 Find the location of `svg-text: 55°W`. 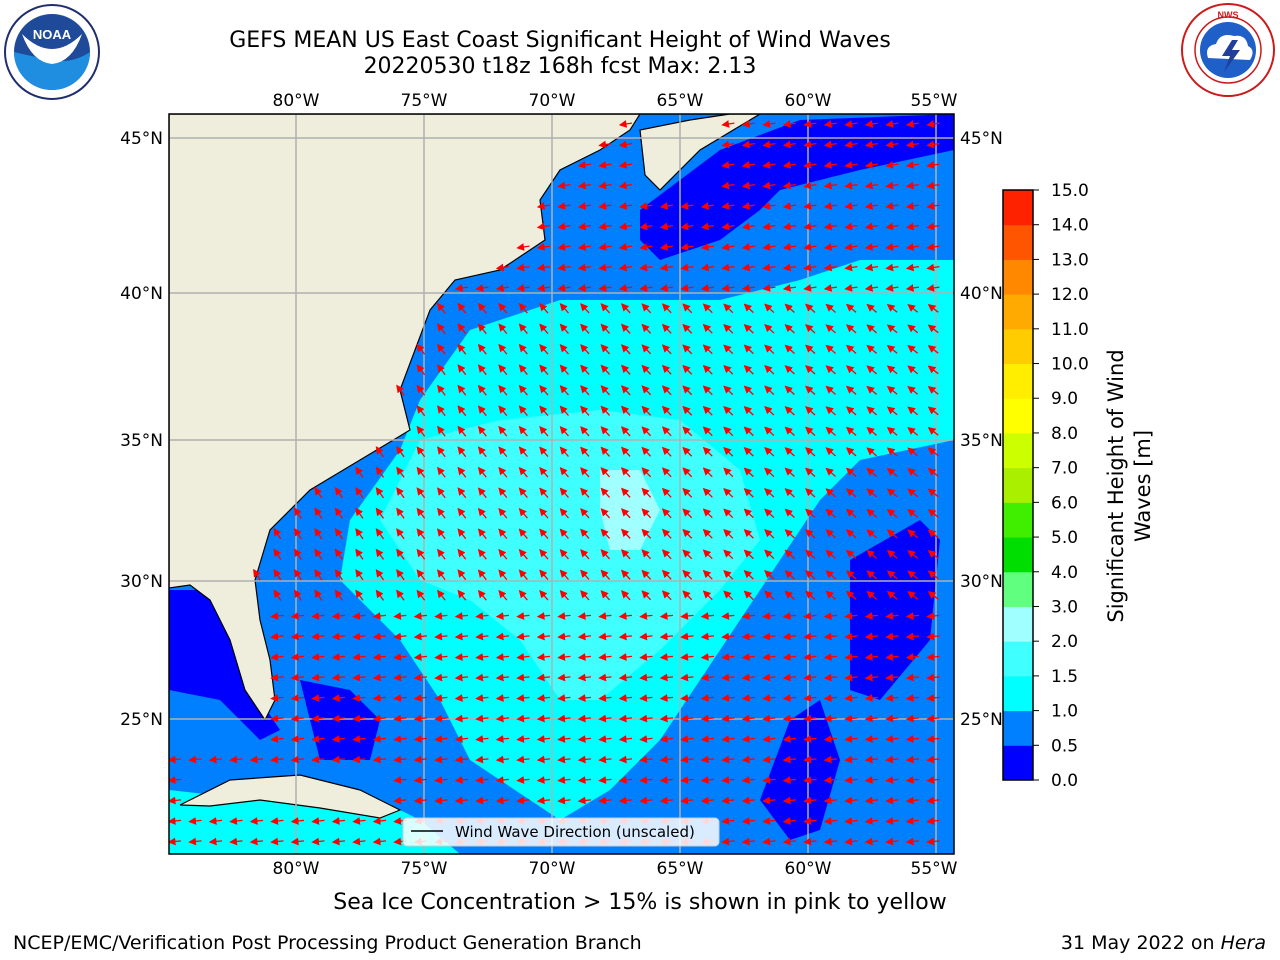

svg-text: 55°W is located at coordinates (934, 101).